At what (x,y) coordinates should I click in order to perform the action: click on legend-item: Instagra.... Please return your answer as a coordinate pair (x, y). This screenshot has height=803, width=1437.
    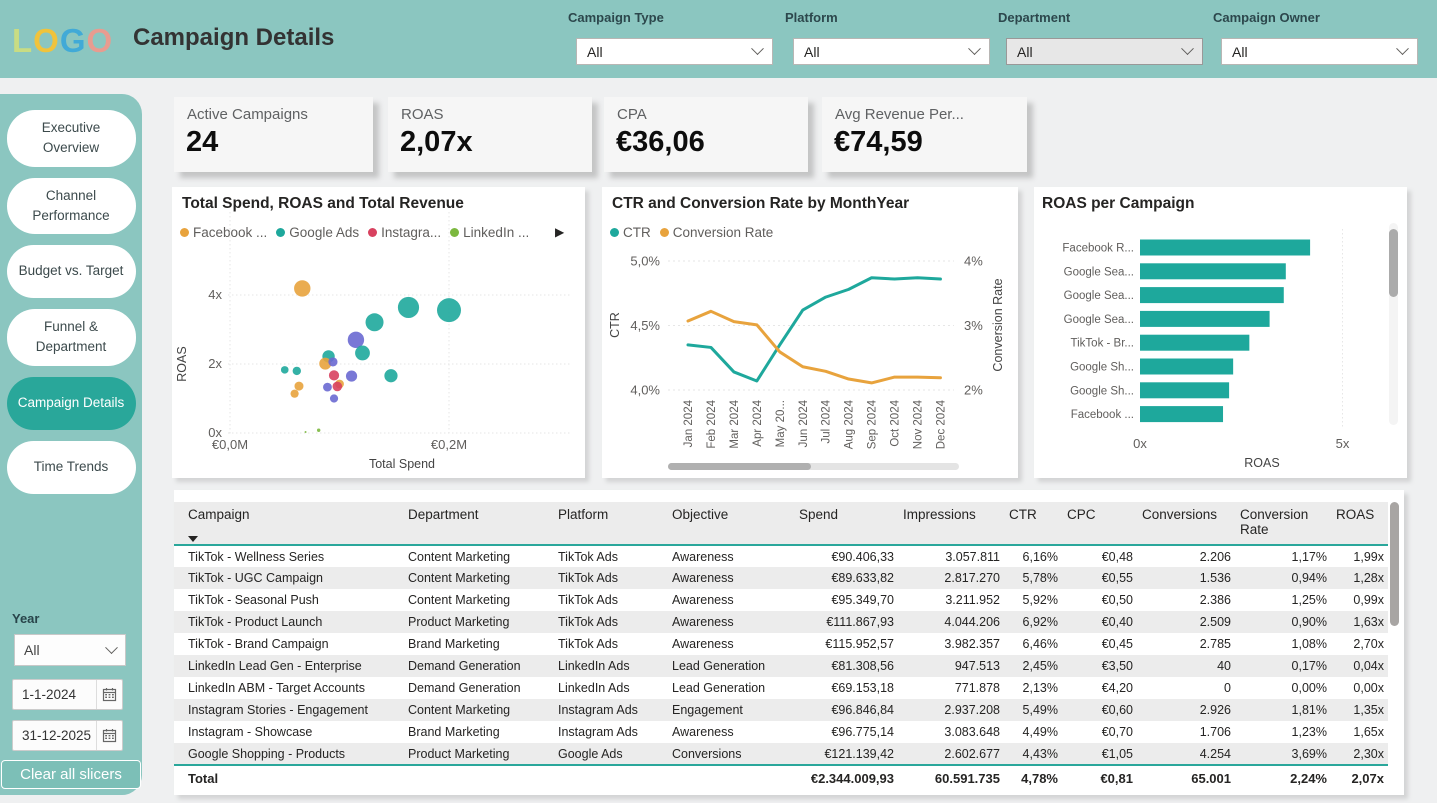
    Looking at the image, I should click on (404, 232).